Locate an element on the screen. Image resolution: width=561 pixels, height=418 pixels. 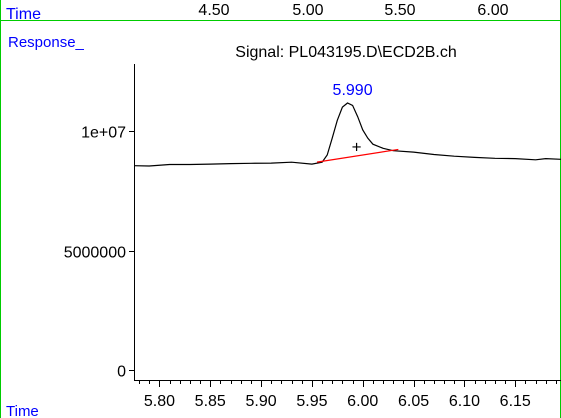
x-tick-label: 5.80 is located at coordinates (159, 401).